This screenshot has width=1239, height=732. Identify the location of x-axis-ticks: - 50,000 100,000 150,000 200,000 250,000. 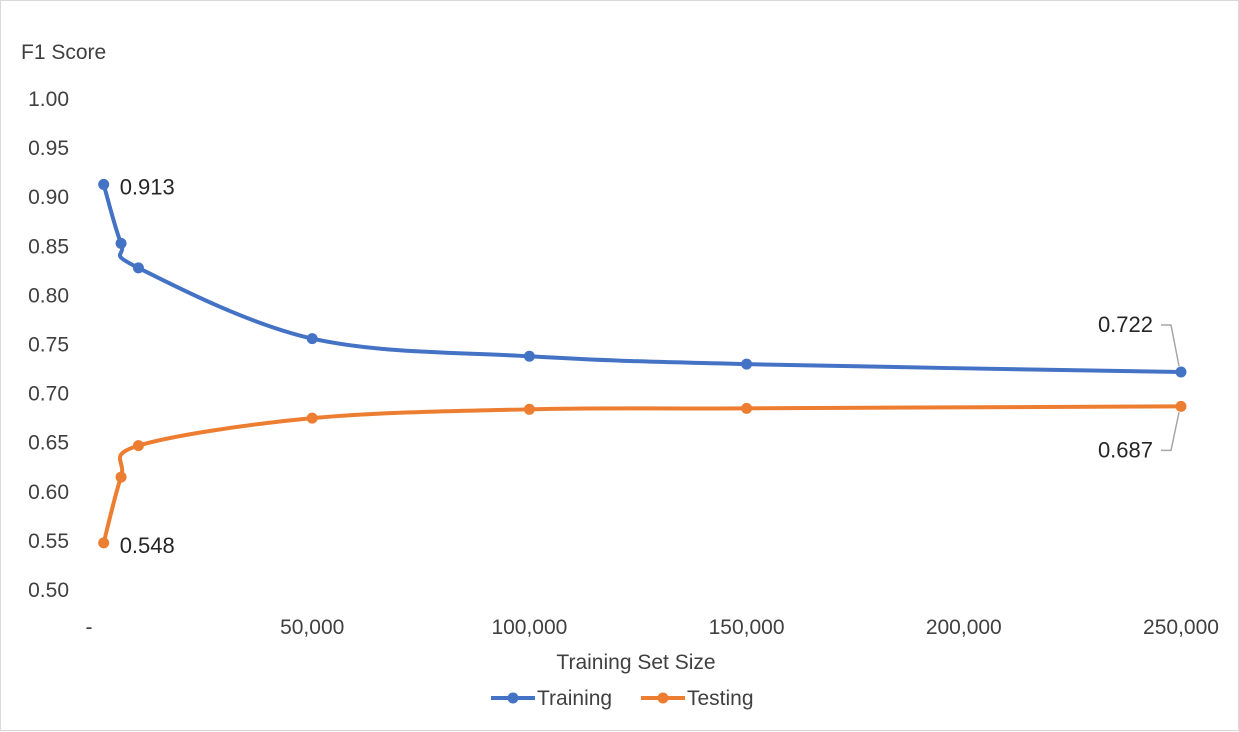
(652, 627).